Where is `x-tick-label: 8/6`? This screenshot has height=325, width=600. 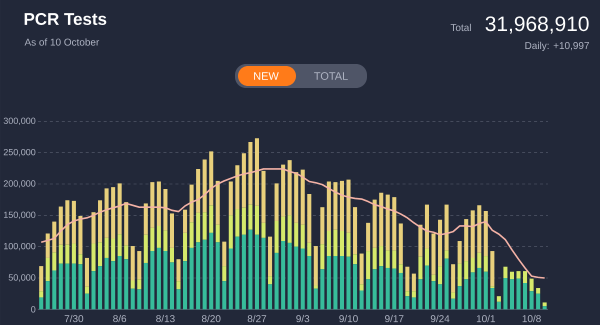
x-tick-label: 8/6 is located at coordinates (119, 318).